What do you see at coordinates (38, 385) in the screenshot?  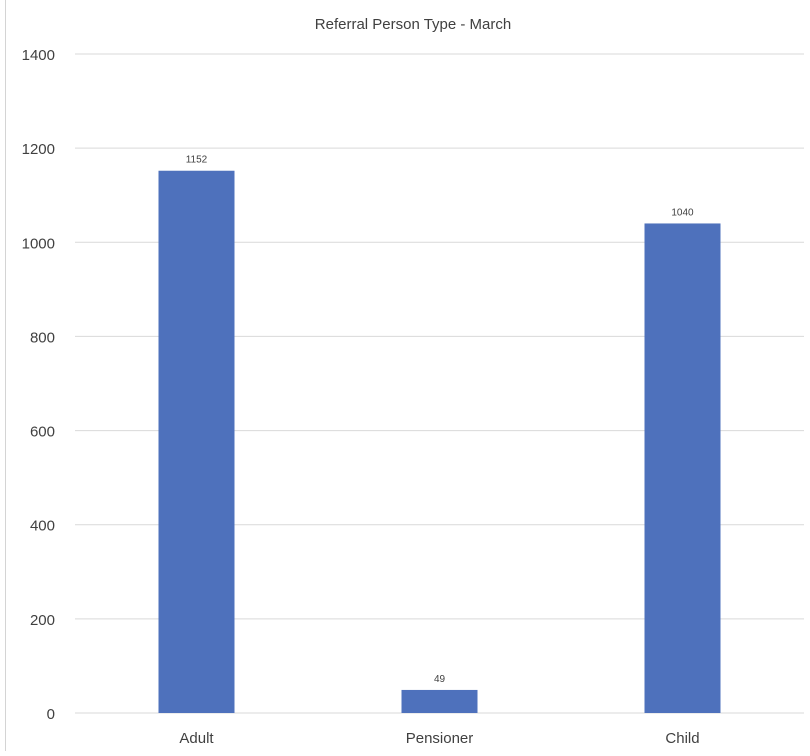 I see `y-axis-tick-labels: 0 200 400 600 800 1000 1200 1400` at bounding box center [38, 385].